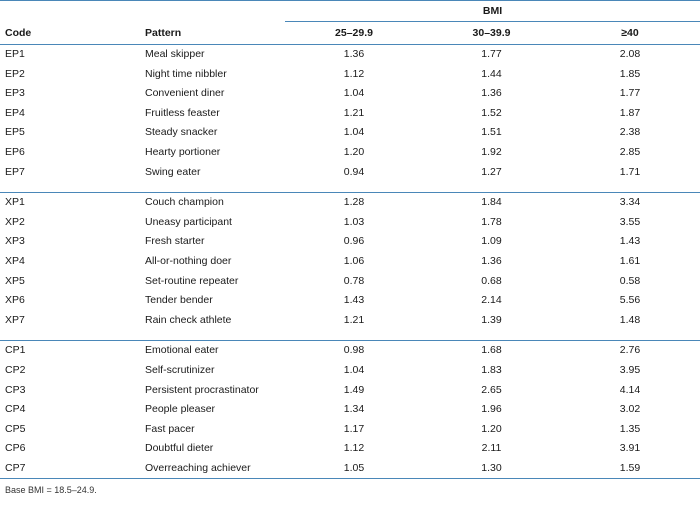  I want to click on group-spacer, so click(350, 335).